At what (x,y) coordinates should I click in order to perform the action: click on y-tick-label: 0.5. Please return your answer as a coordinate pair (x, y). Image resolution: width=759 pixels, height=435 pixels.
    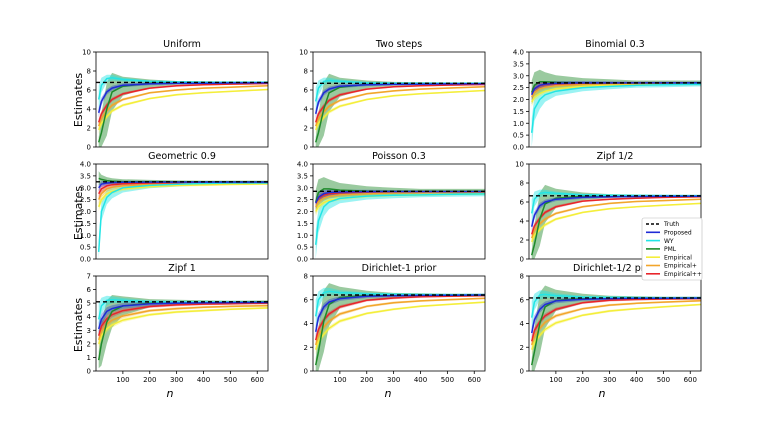
    Looking at the image, I should click on (85, 248).